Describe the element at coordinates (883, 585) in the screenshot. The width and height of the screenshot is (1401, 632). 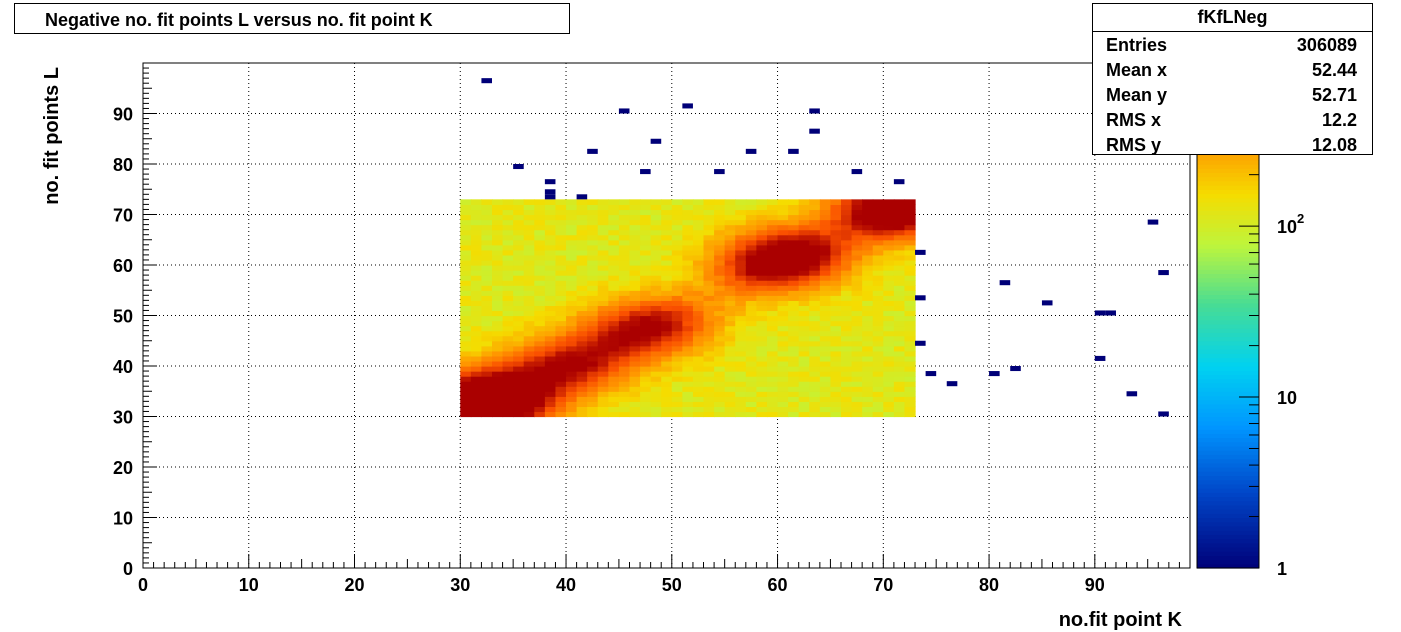
I see `x-tick-label: 70` at that location.